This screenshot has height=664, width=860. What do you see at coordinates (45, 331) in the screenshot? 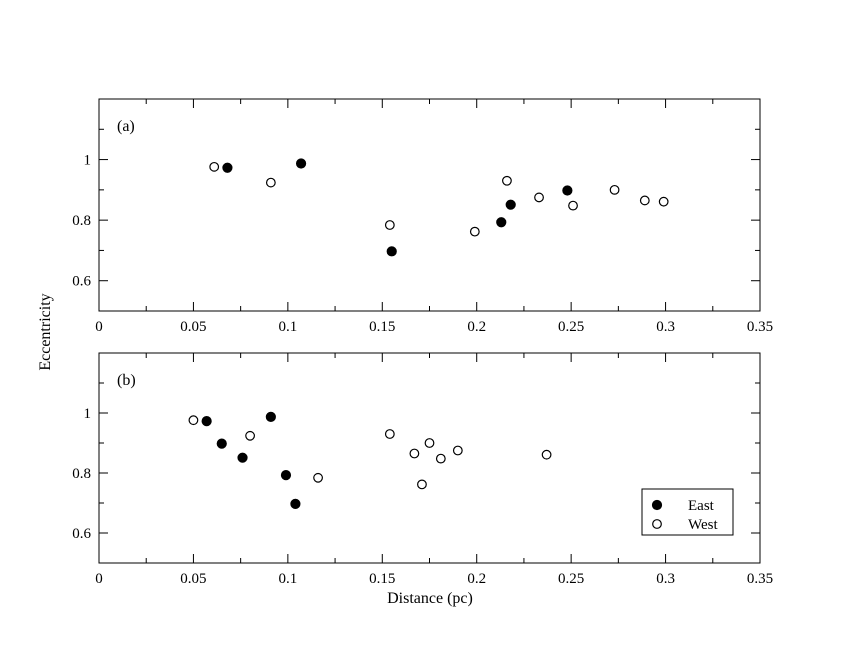
I see `y-axis-title: Eccentricity` at bounding box center [45, 331].